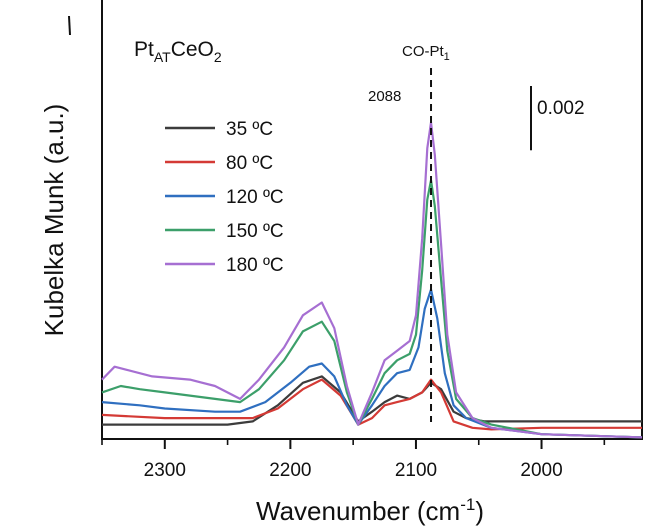  Describe the element at coordinates (255, 231) in the screenshot. I see `legend-label-3: 150 ºC` at that location.